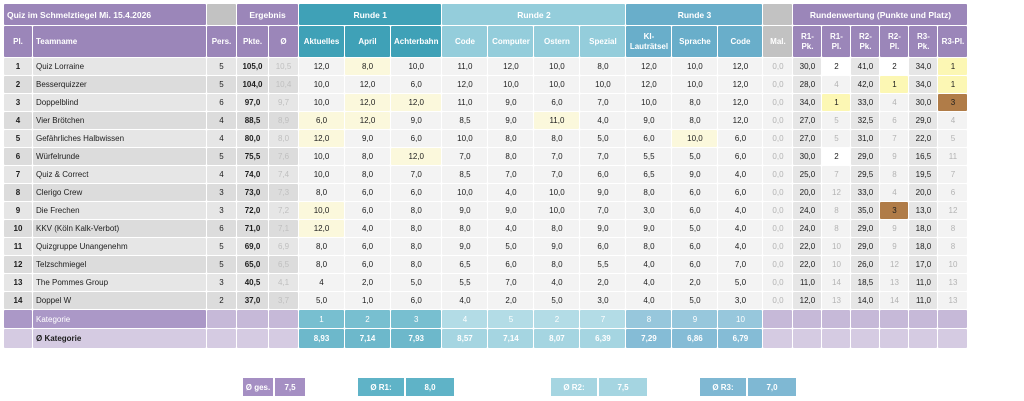  I want to click on score-sprache: 8,0, so click(695, 120).